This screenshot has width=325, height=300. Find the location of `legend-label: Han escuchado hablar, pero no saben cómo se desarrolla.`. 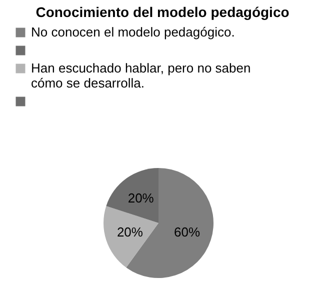

legend-label: Han escuchado hablar, pero no saben cómo se desarrolla. is located at coordinates (141, 75).